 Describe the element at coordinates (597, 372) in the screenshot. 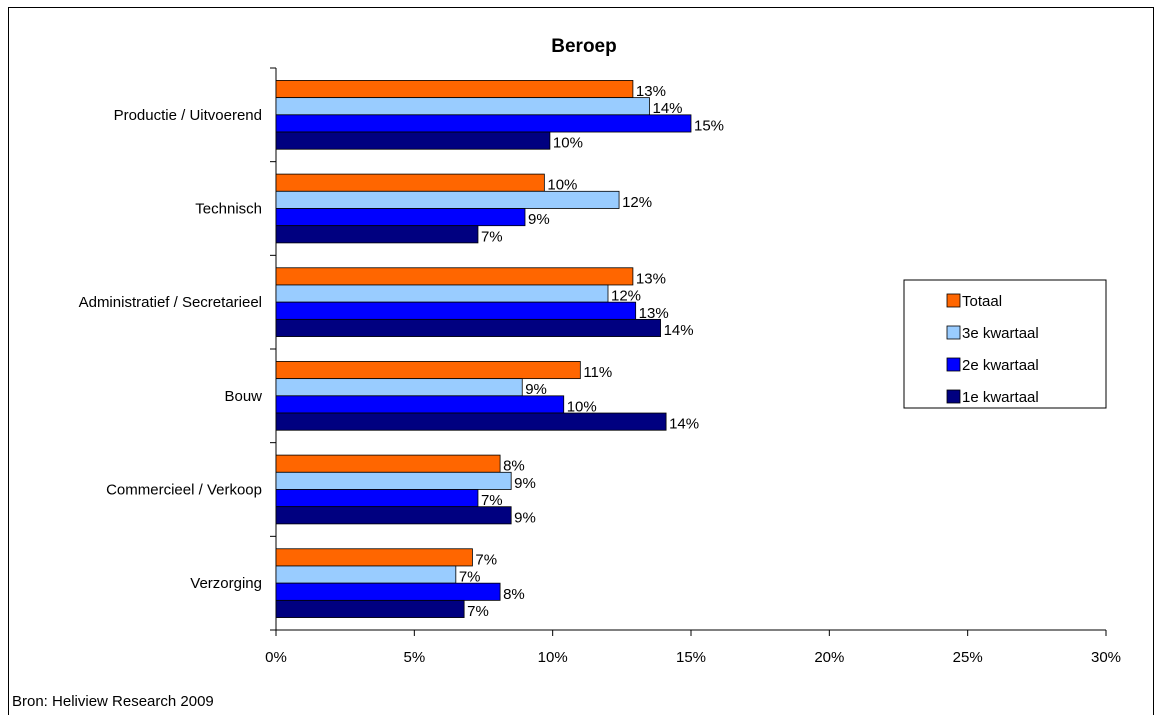

I see `data-label: 11%` at that location.